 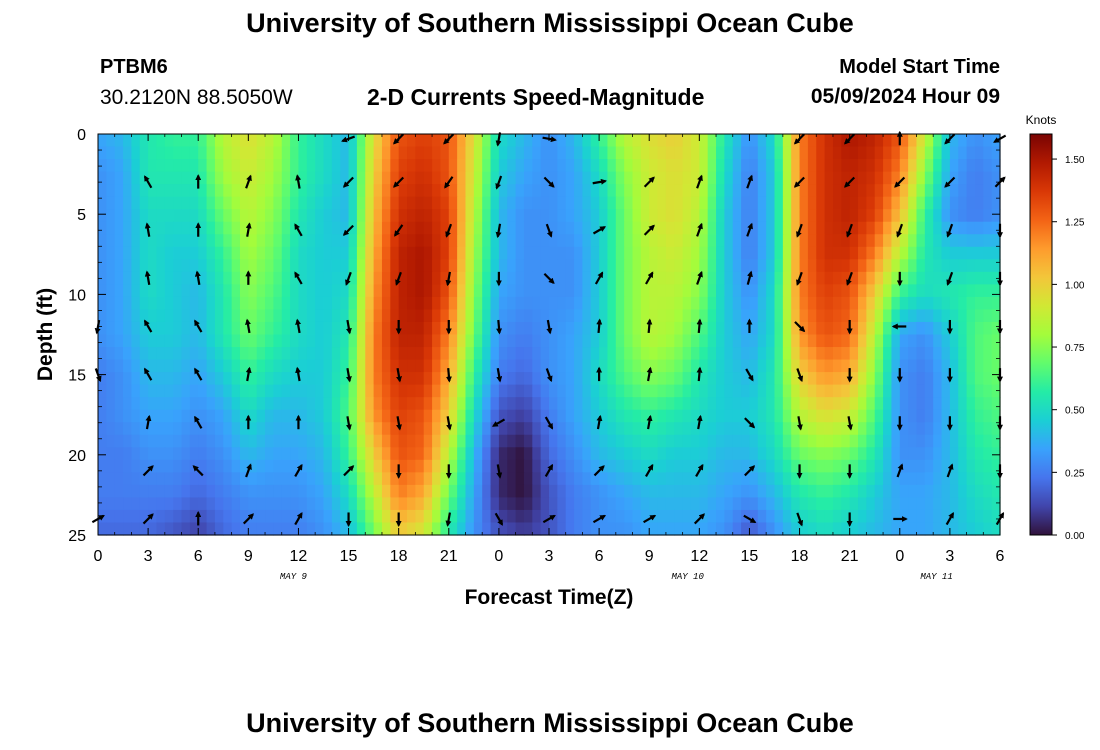 I want to click on colorbar-tick-label: 0.50, so click(x=1075, y=411).